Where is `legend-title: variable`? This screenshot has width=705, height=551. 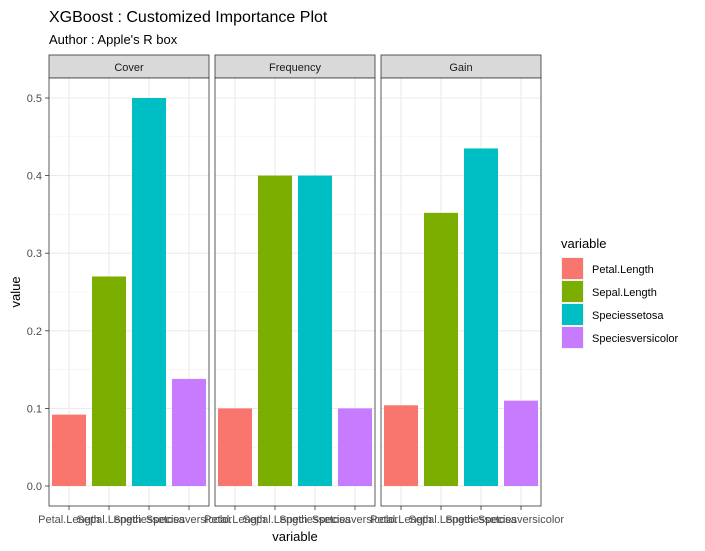 legend-title: variable is located at coordinates (584, 243).